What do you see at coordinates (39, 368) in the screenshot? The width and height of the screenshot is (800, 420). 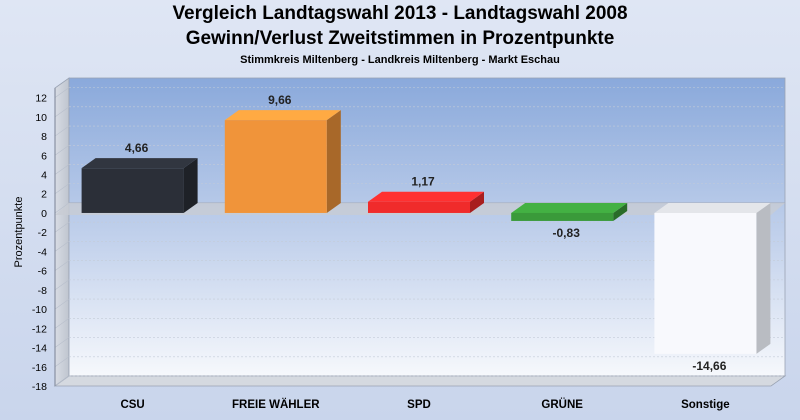 I see `y-tick-label: -16` at bounding box center [39, 368].